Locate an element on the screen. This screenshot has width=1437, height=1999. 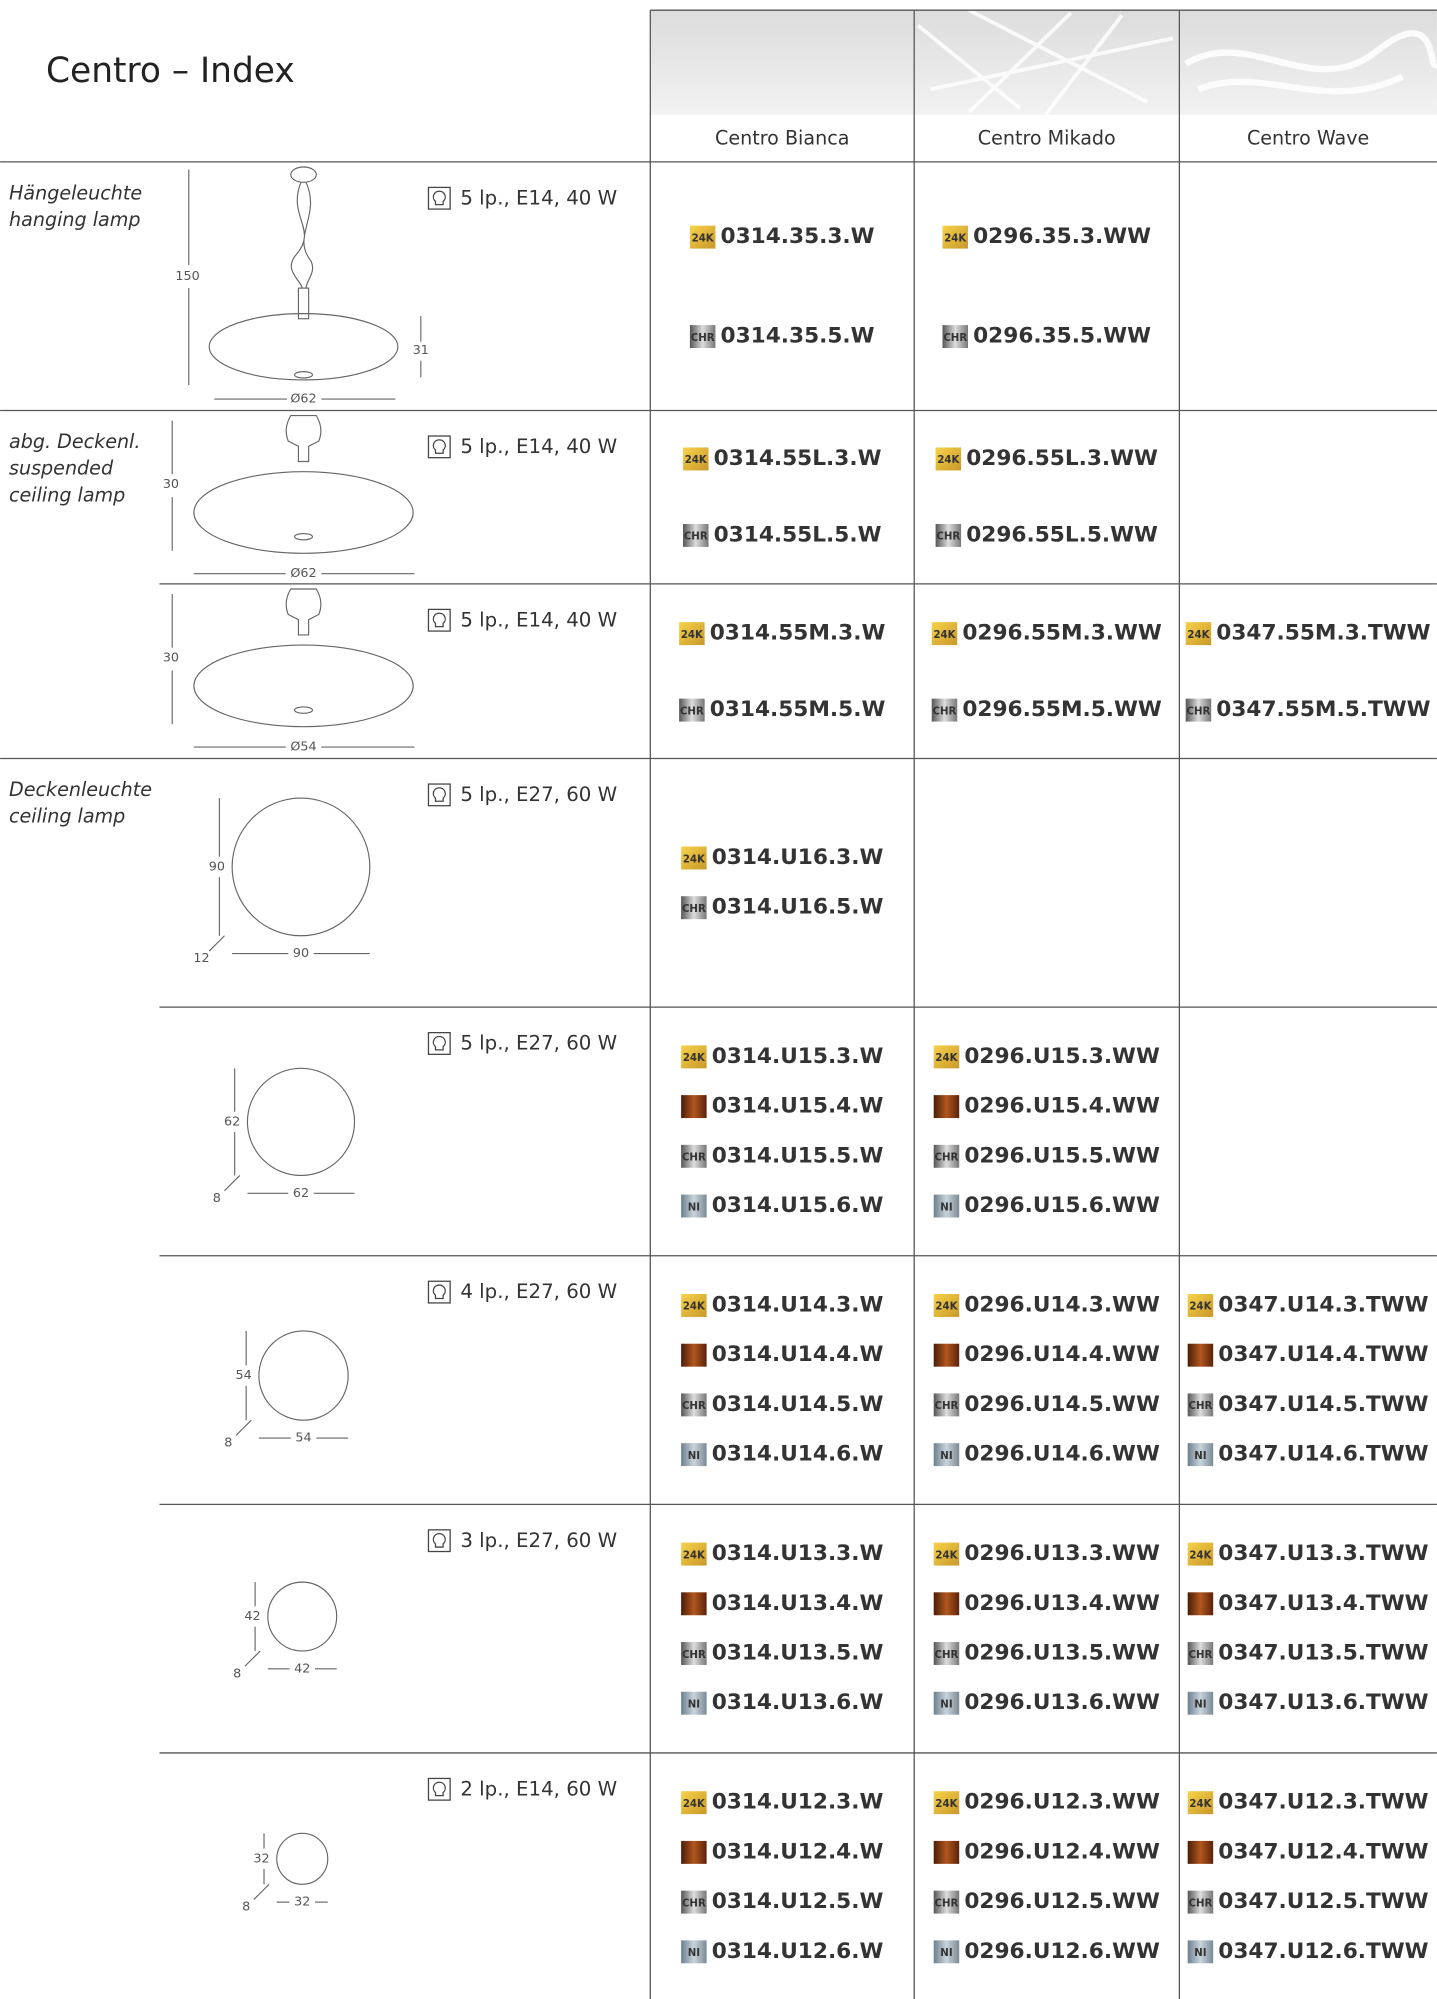
article-code: 0296.U12.3.WW is located at coordinates (1062, 1802).